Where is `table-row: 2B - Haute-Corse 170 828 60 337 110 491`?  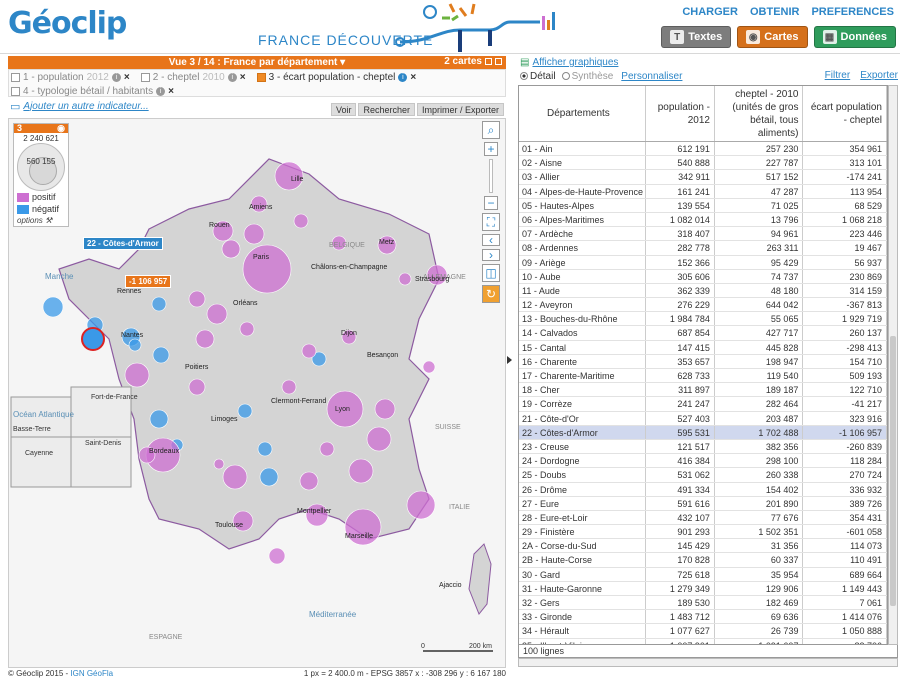 table-row: 2B - Haute-Corse 170 828 60 337 110 491 is located at coordinates (703, 560).